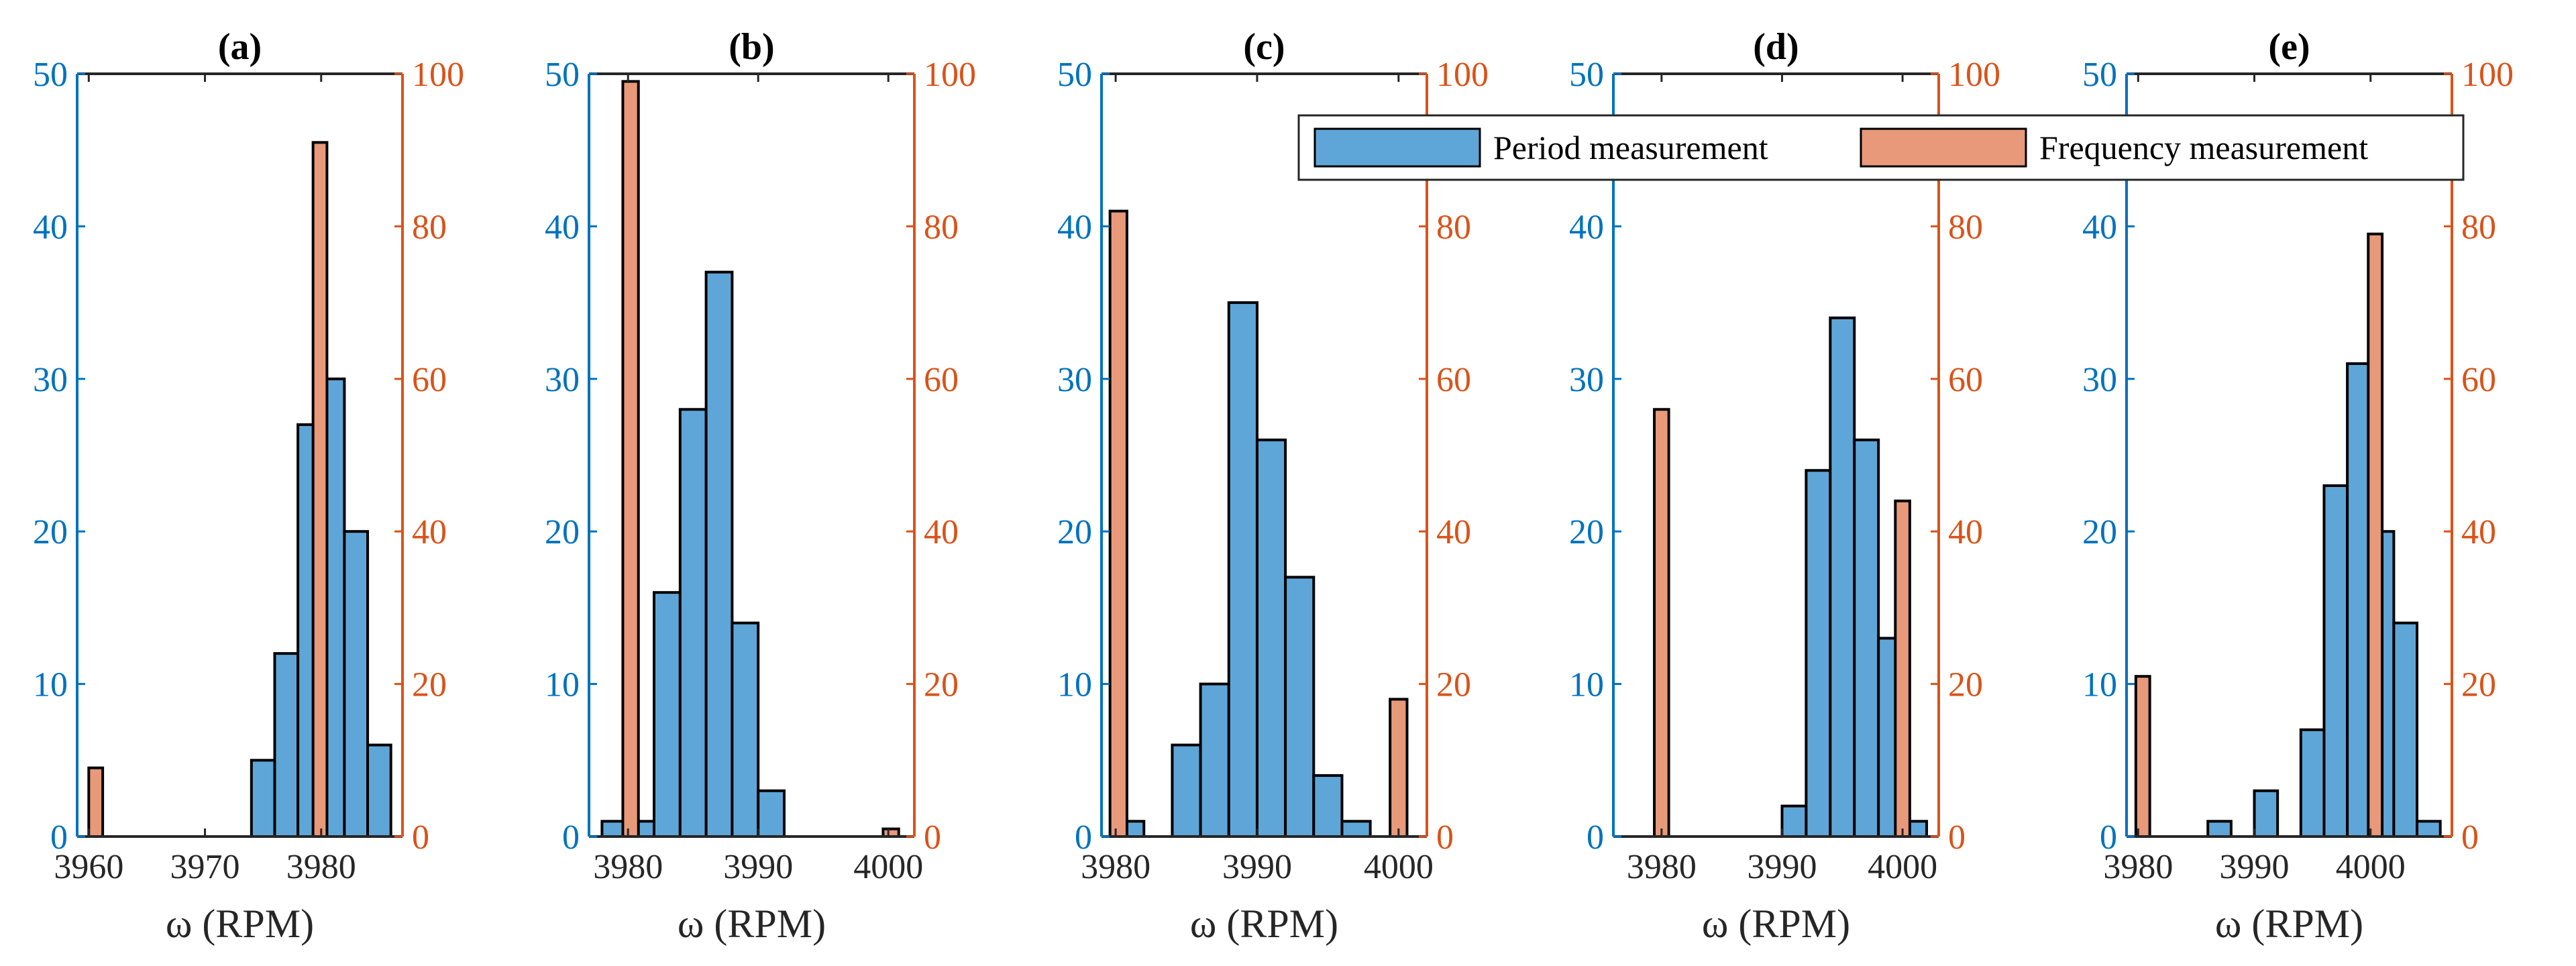  I want to click on legend-period-label: Period measurement, so click(1630, 147).